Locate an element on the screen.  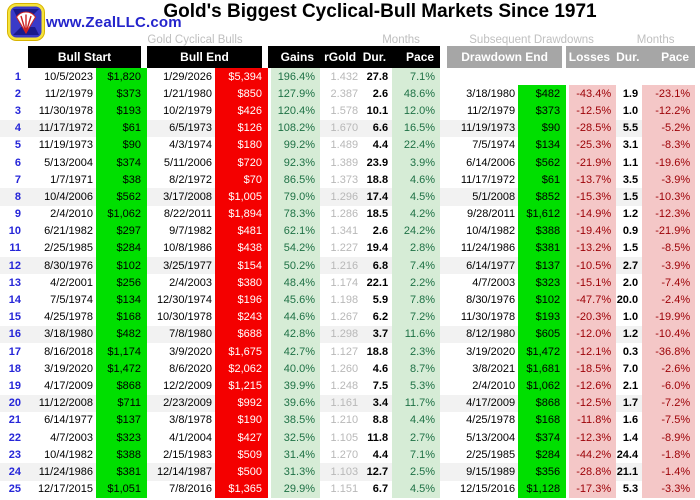
site-link: www.ZealLLC.com is located at coordinates (114, 22).